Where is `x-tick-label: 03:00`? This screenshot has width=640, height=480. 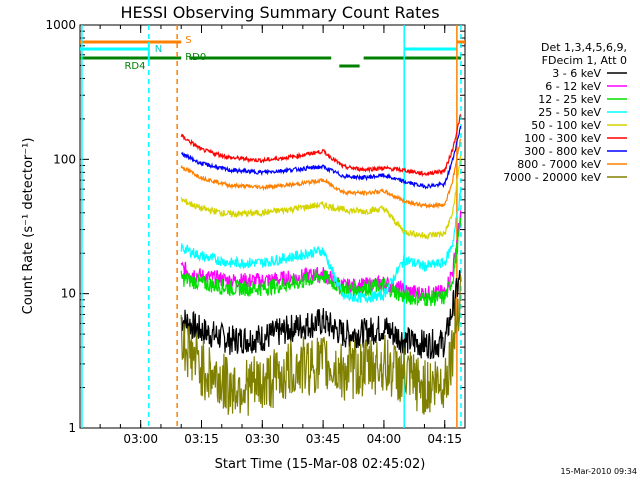
x-tick-label: 03:00 is located at coordinates (140, 439).